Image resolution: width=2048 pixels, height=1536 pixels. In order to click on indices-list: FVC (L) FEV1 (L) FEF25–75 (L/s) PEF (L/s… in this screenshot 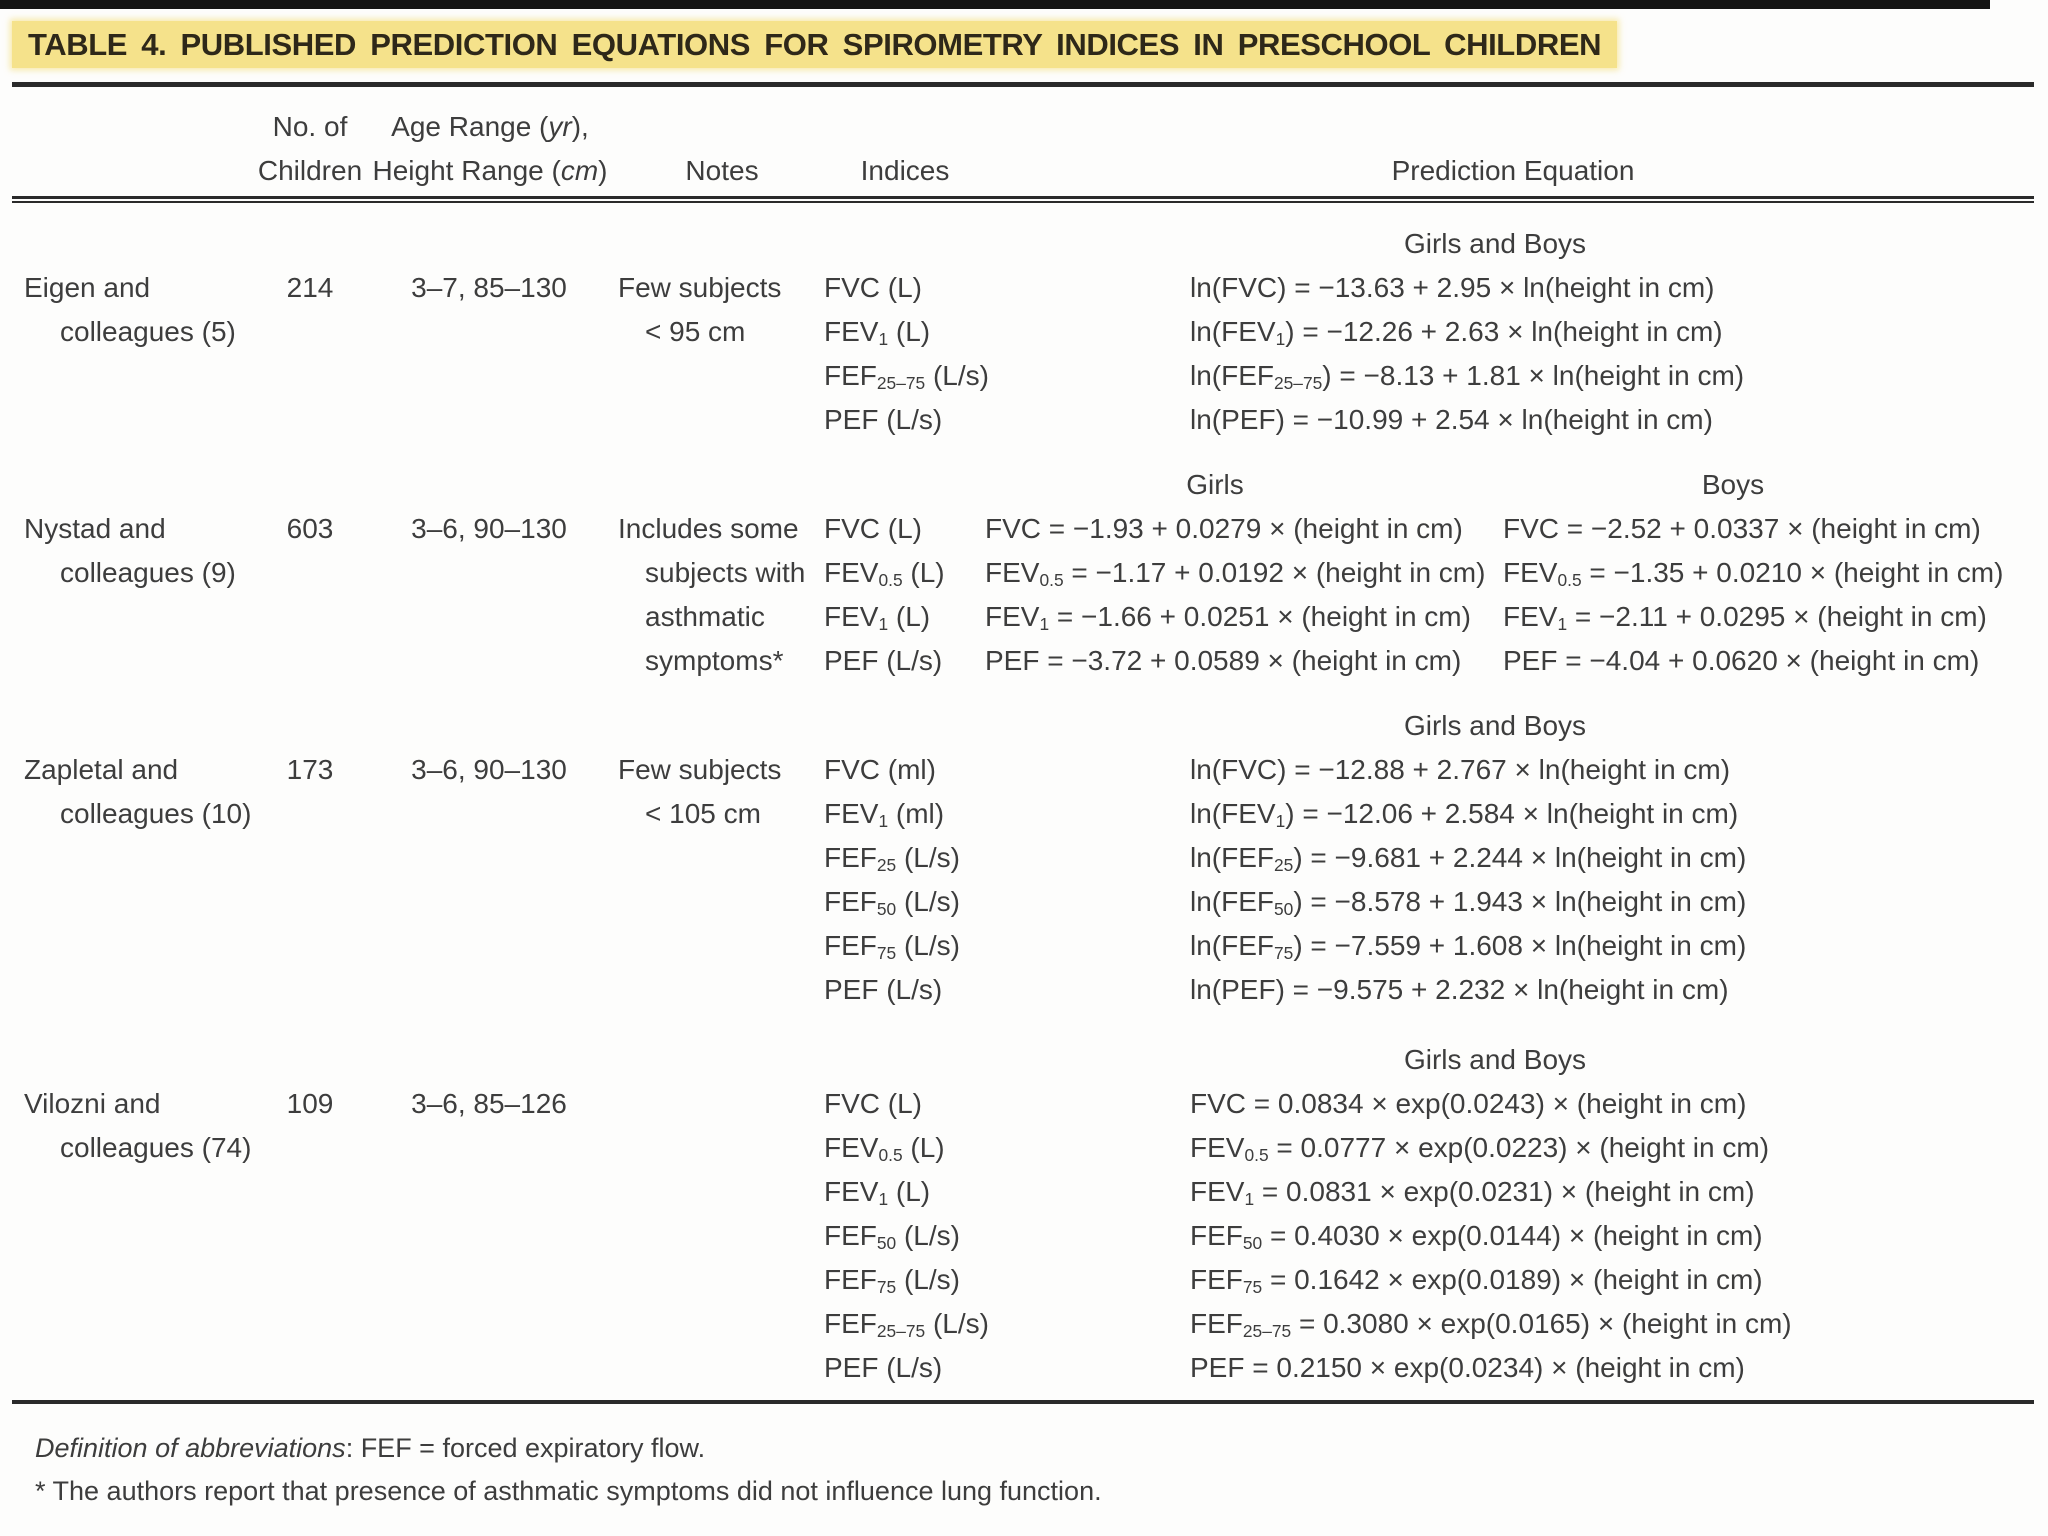, I will do `click(914, 354)`.